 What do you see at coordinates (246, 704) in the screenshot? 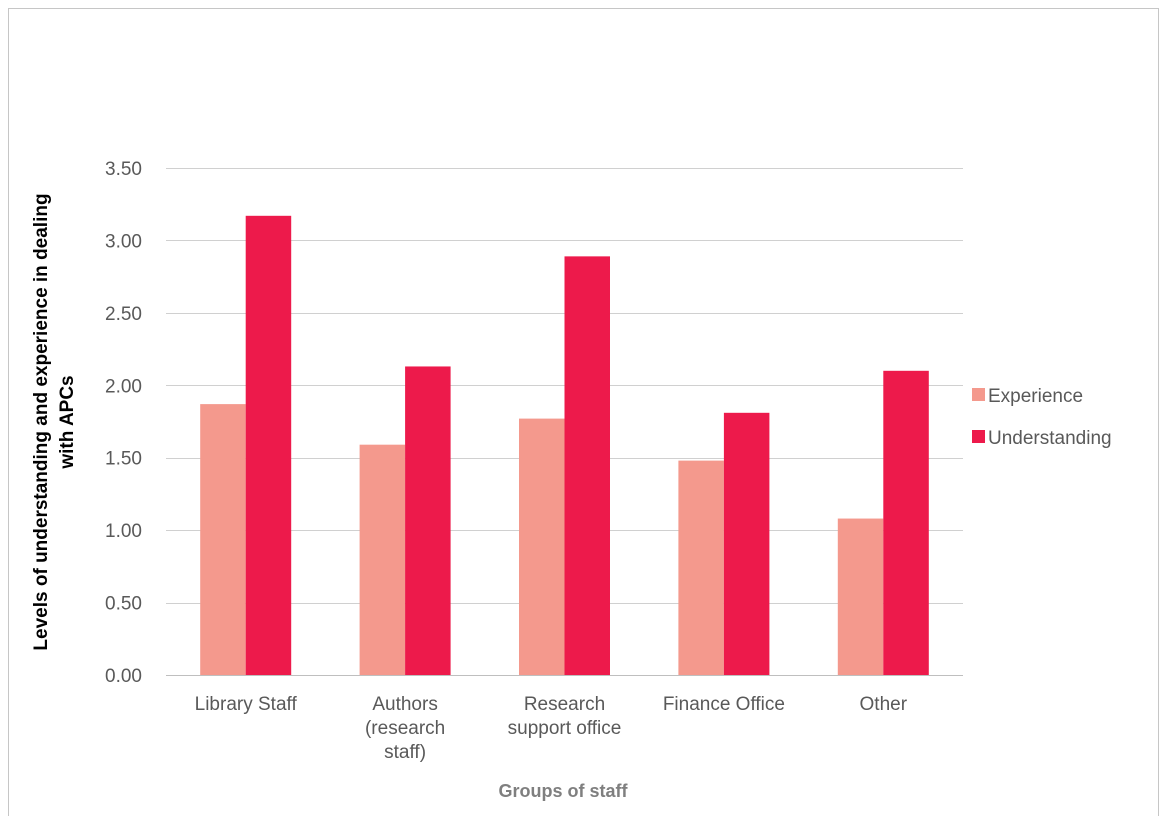
I see `x-category-label: Library Staff` at bounding box center [246, 704].